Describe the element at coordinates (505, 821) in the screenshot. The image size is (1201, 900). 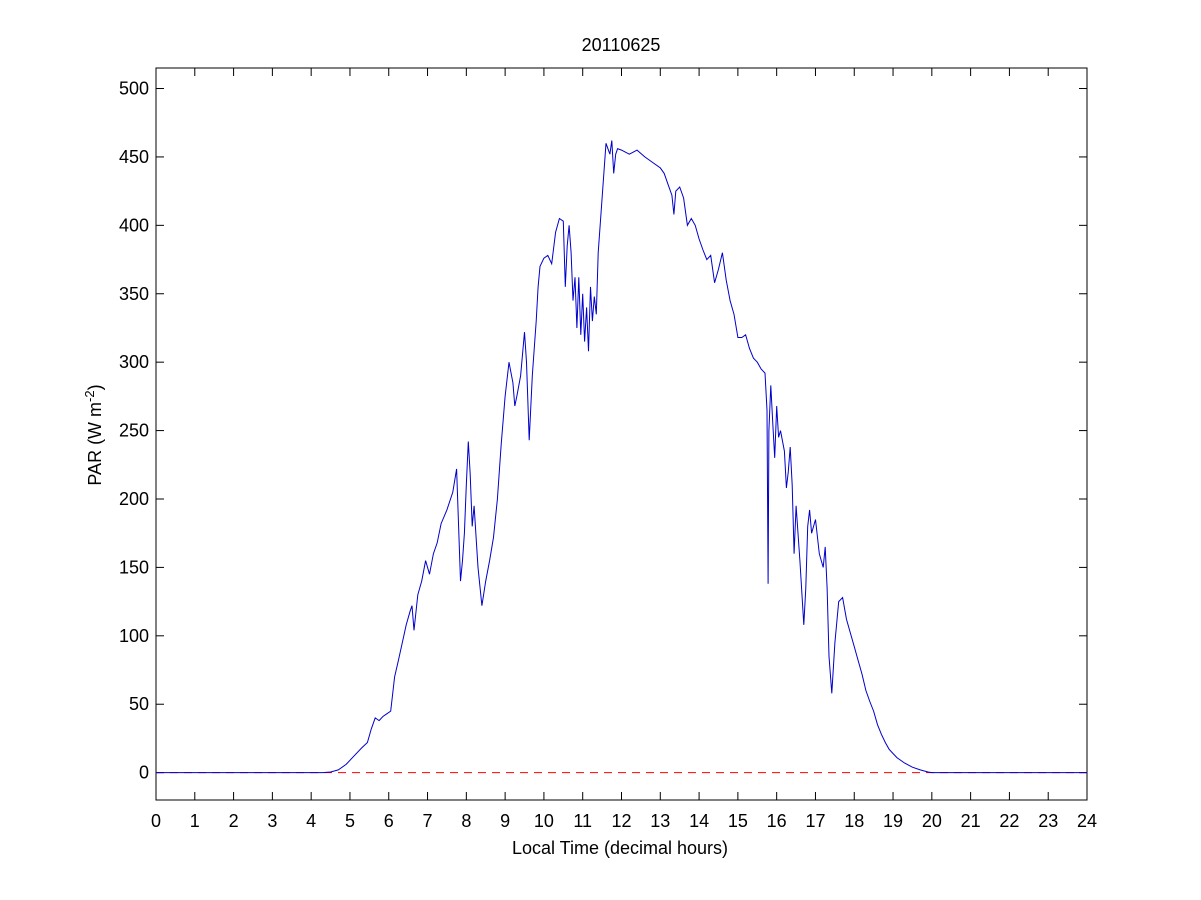
I see `x-tick-label: 9` at that location.